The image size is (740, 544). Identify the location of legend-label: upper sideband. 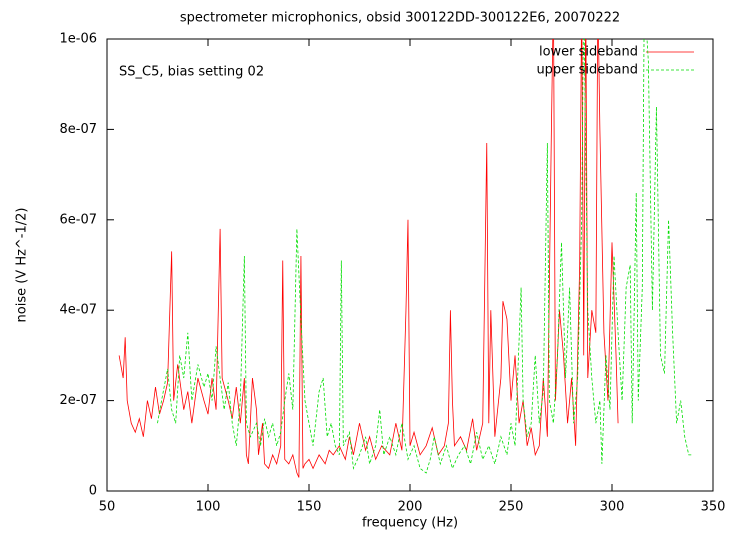
(587, 70).